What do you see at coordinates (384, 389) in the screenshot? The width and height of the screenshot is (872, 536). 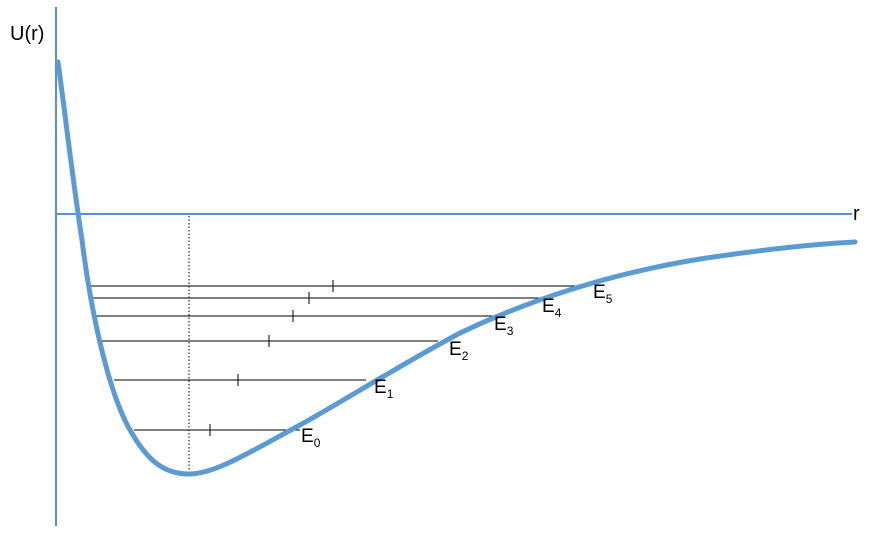 I see `energy-level-label-1: E1` at bounding box center [384, 389].